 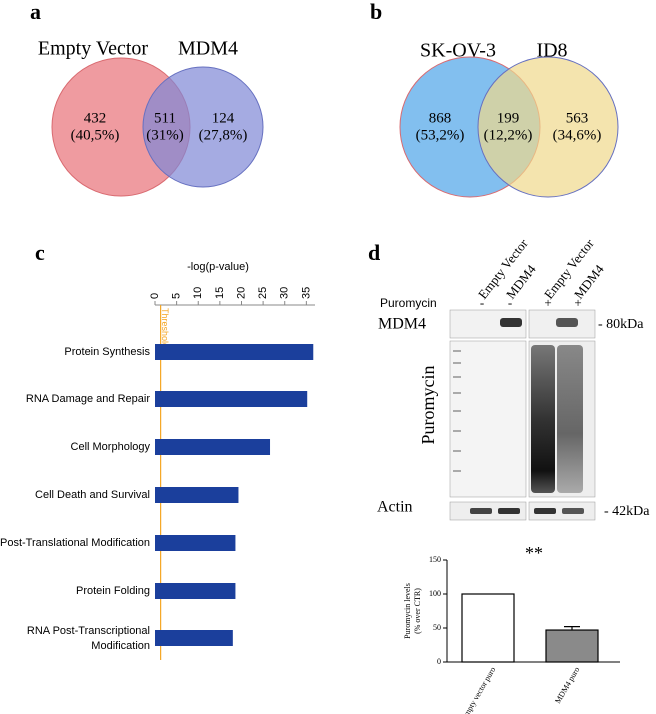 What do you see at coordinates (263, 293) in the screenshot?
I see `x-tick-label: 25` at bounding box center [263, 293].